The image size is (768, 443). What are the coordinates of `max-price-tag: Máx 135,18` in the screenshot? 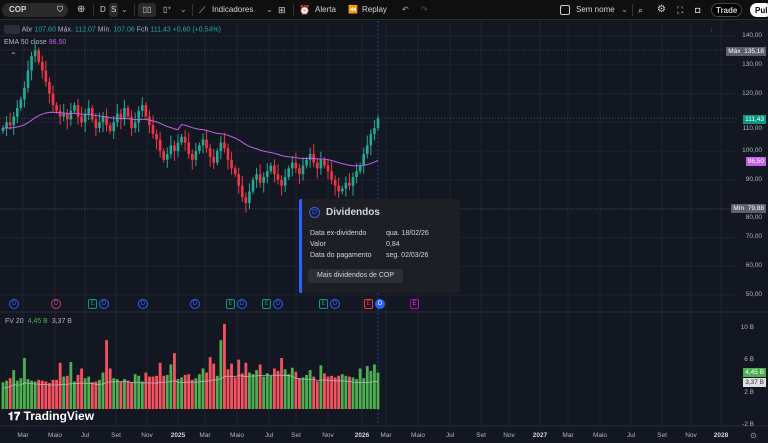 It's located at (746, 51).